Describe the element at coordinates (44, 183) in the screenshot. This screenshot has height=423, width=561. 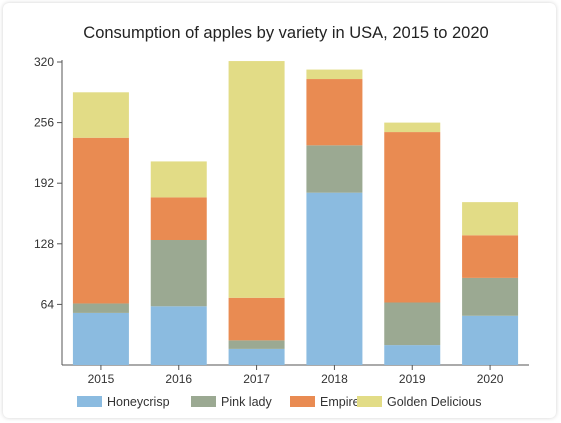
I see `y-tick-label: 192` at that location.